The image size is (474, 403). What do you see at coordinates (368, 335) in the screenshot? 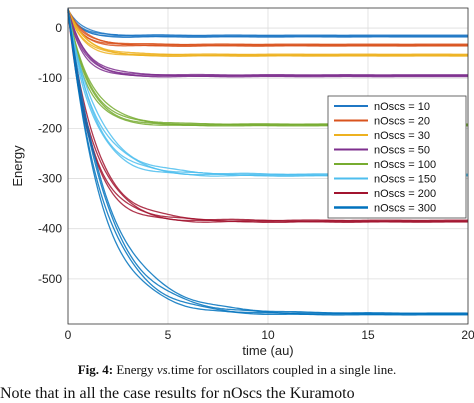
I see `x-tick-label: 15` at bounding box center [368, 335].